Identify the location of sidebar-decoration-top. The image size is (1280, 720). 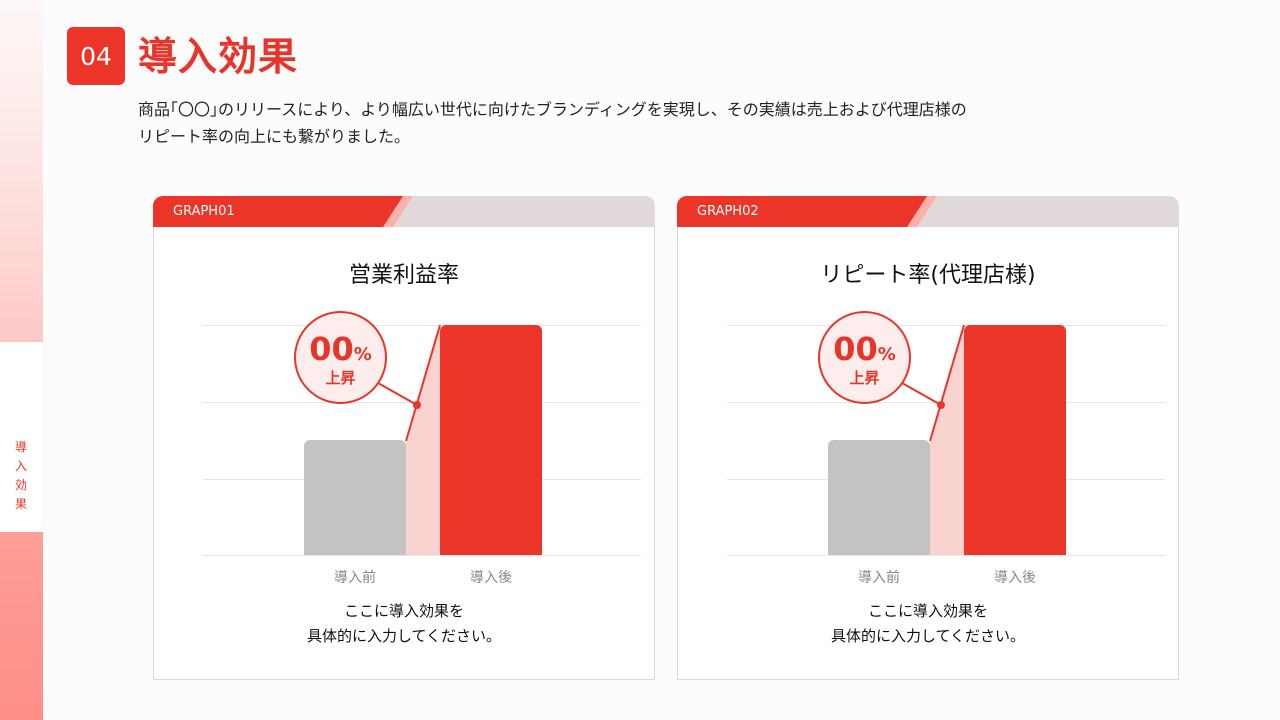
(21, 171).